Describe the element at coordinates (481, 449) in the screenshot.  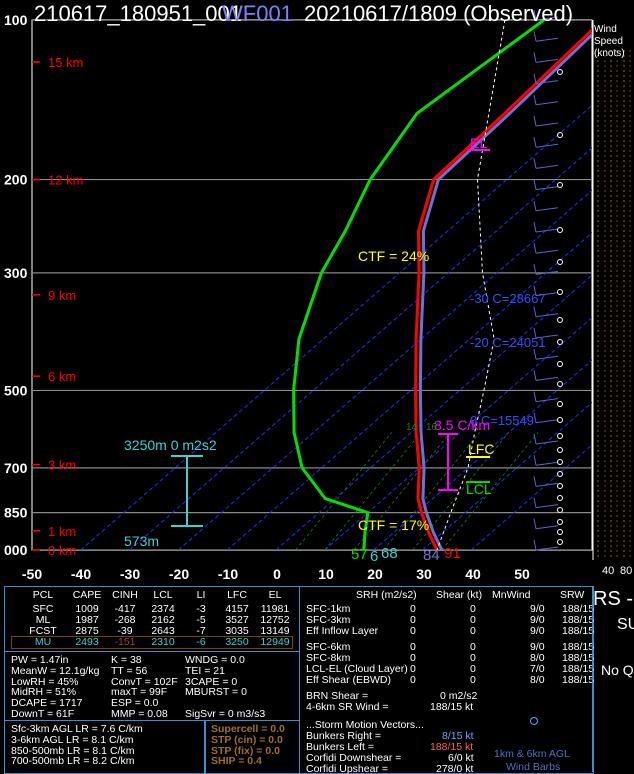
I see `lfc-label: LFC` at that location.